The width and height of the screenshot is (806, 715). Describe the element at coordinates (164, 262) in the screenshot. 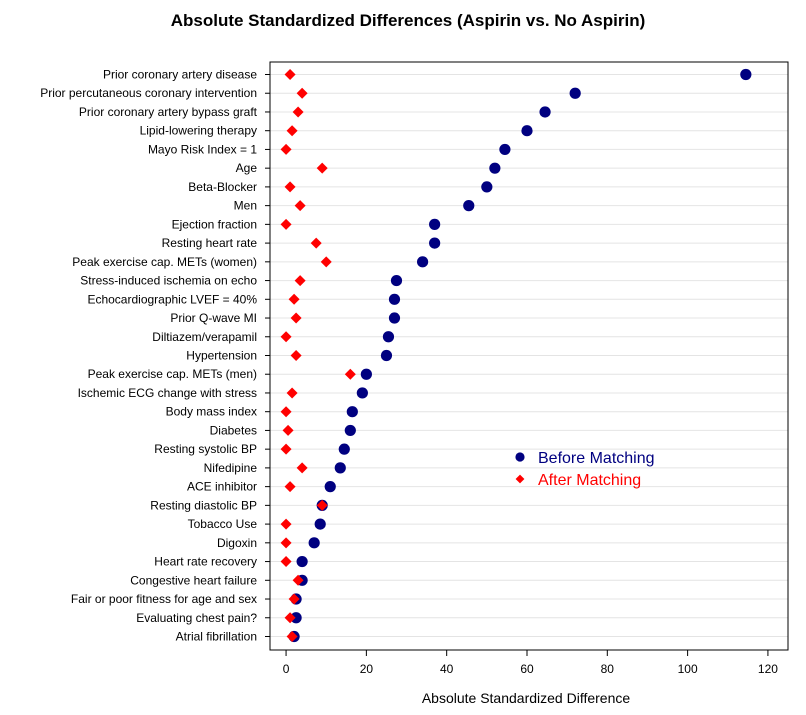

I see `y-tick-label: Peak exercise cap. METs (women)` at that location.